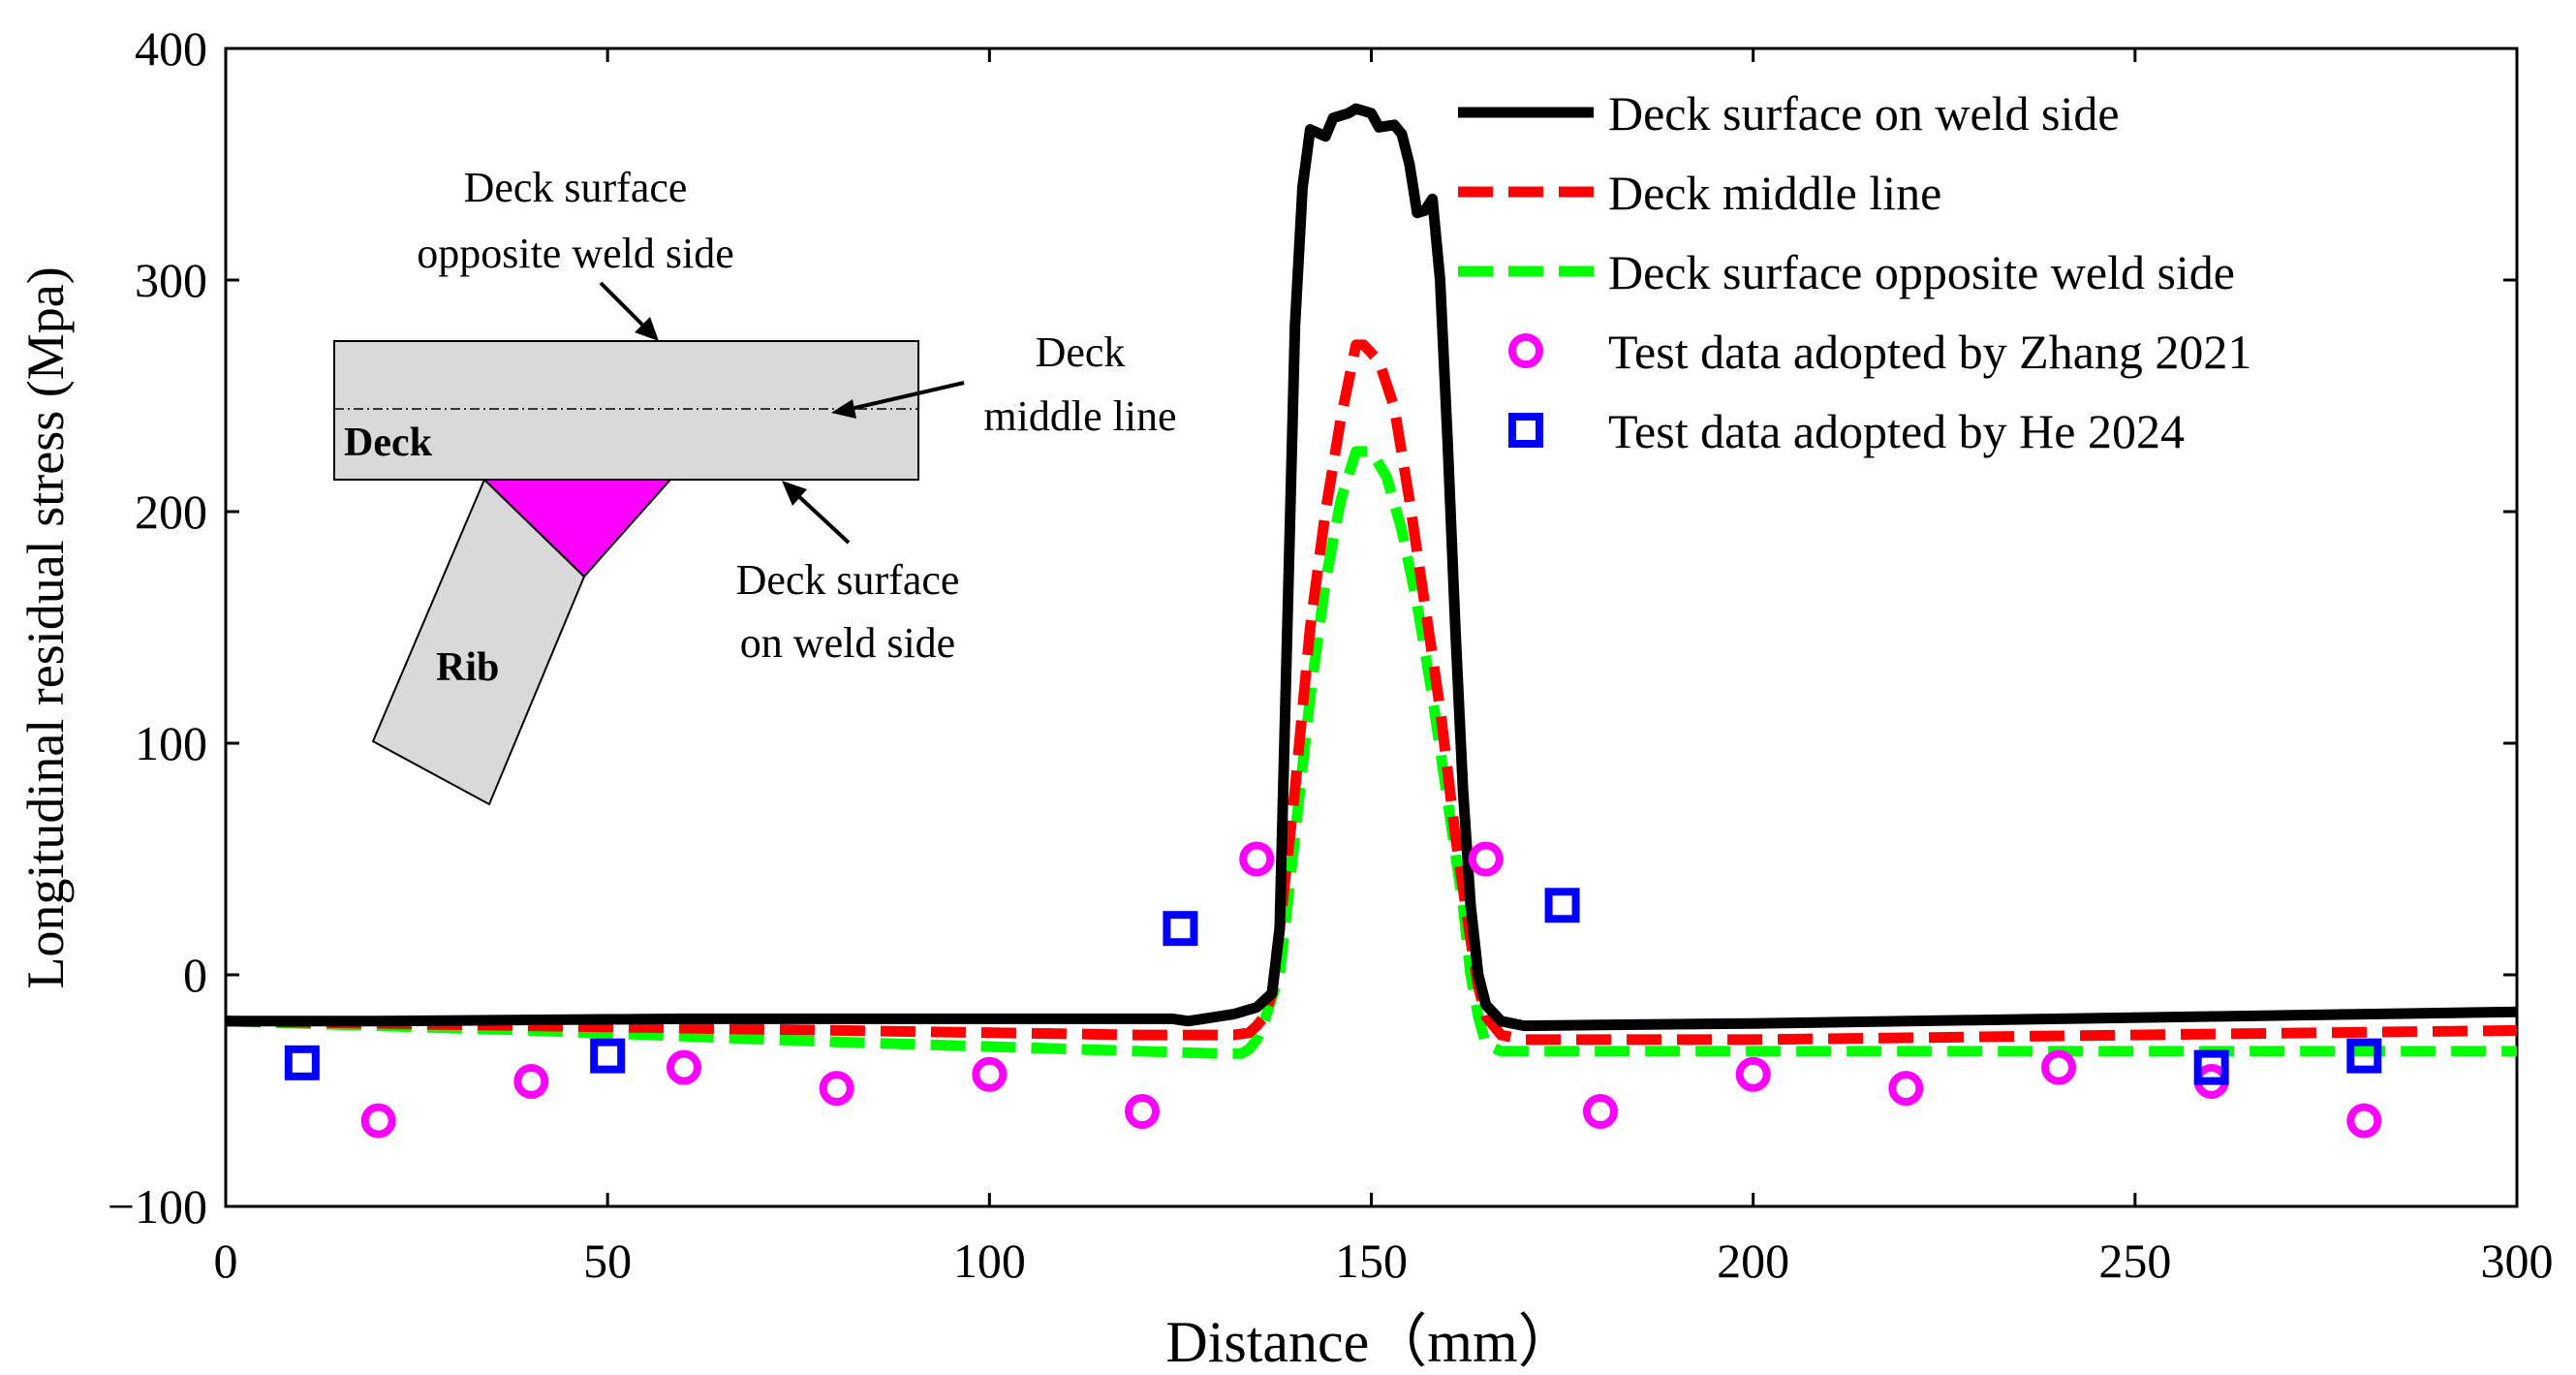 The width and height of the screenshot is (2576, 1375). Describe the element at coordinates (1774, 193) in the screenshot. I see `legend-label-deck-middle: Deck middle line` at that location.